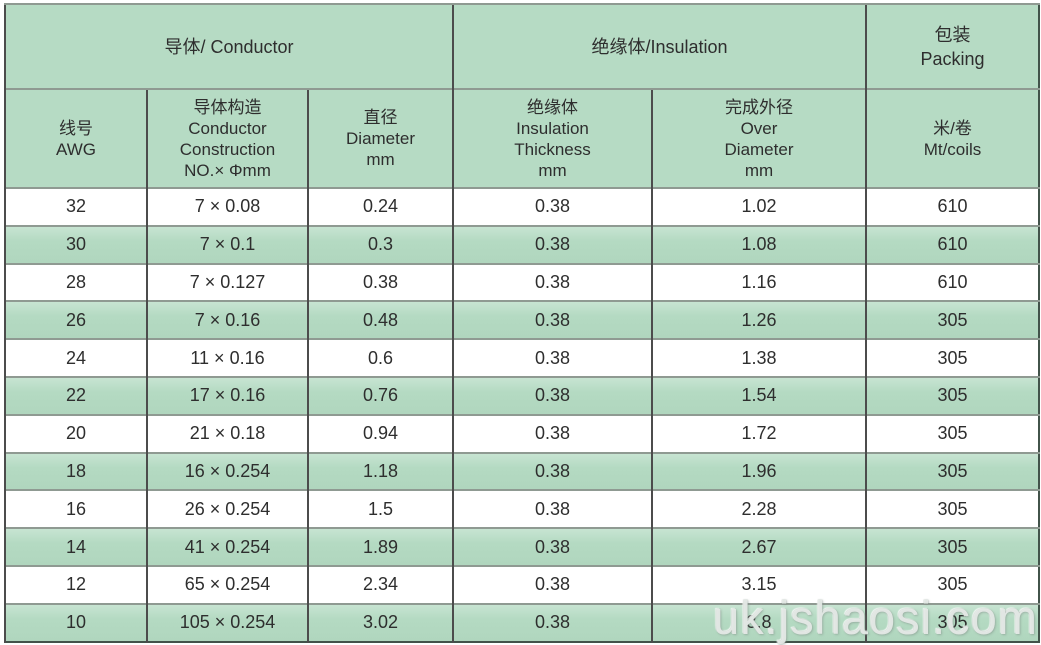 Image resolution: width=1041 pixels, height=645 pixels. I want to click on table-cell: 1.96, so click(758, 471).